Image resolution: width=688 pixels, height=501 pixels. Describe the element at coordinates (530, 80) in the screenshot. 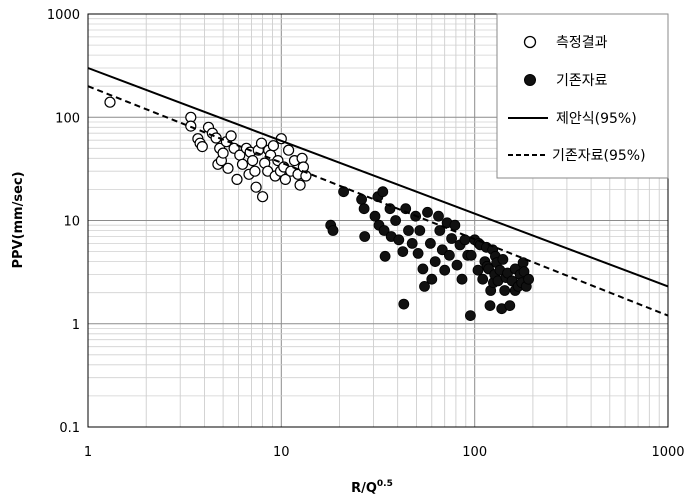

I see `legend-marker-existing` at that location.